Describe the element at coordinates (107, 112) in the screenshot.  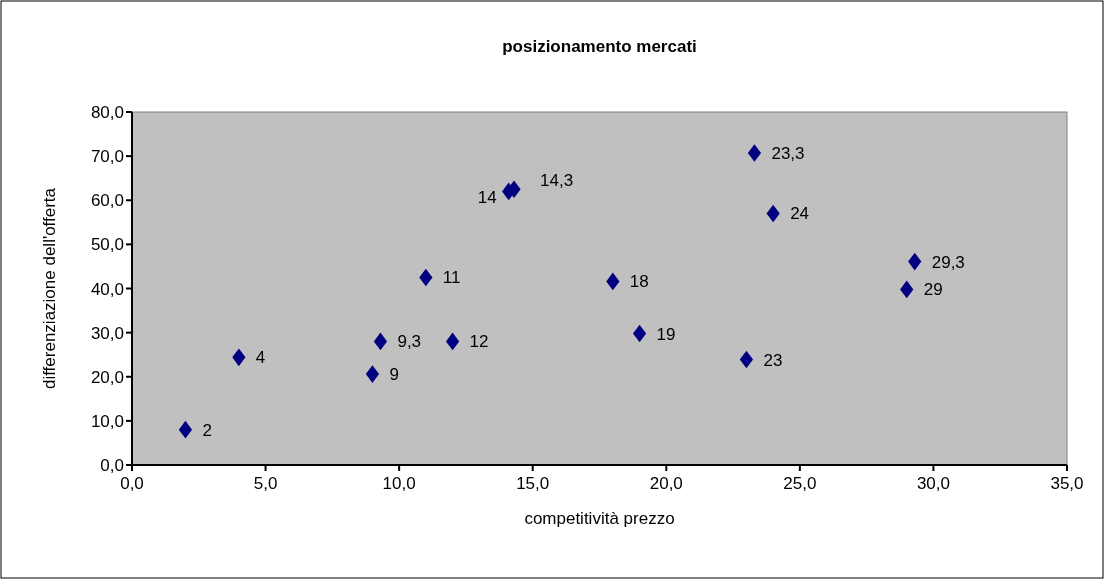
I see `y-tick-label: 80,0` at that location.